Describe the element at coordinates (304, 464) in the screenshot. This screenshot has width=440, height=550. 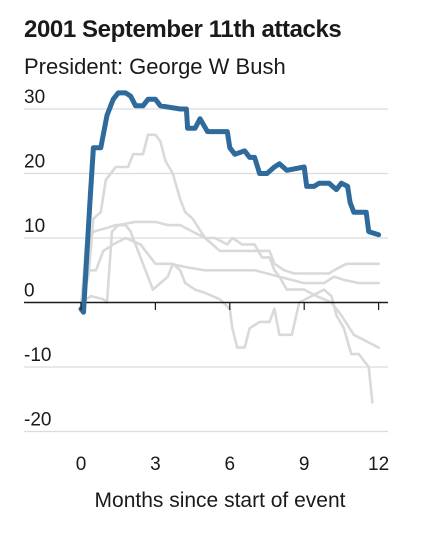
I see `x-tick-label-9: 9` at that location.